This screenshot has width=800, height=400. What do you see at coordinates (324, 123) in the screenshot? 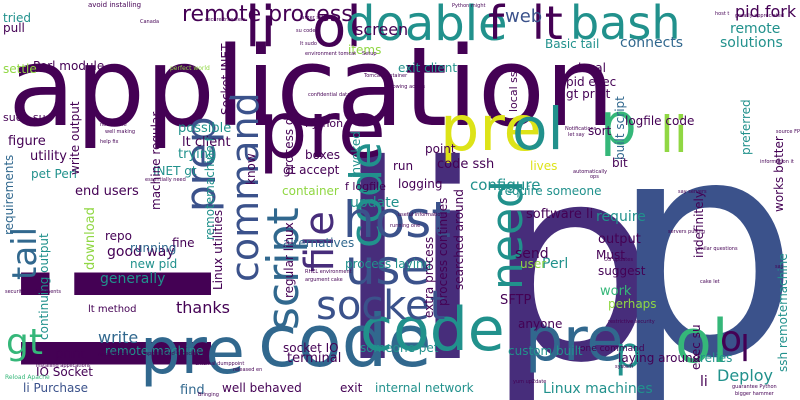
I see `cloud-word: Python` at bounding box center [324, 123].